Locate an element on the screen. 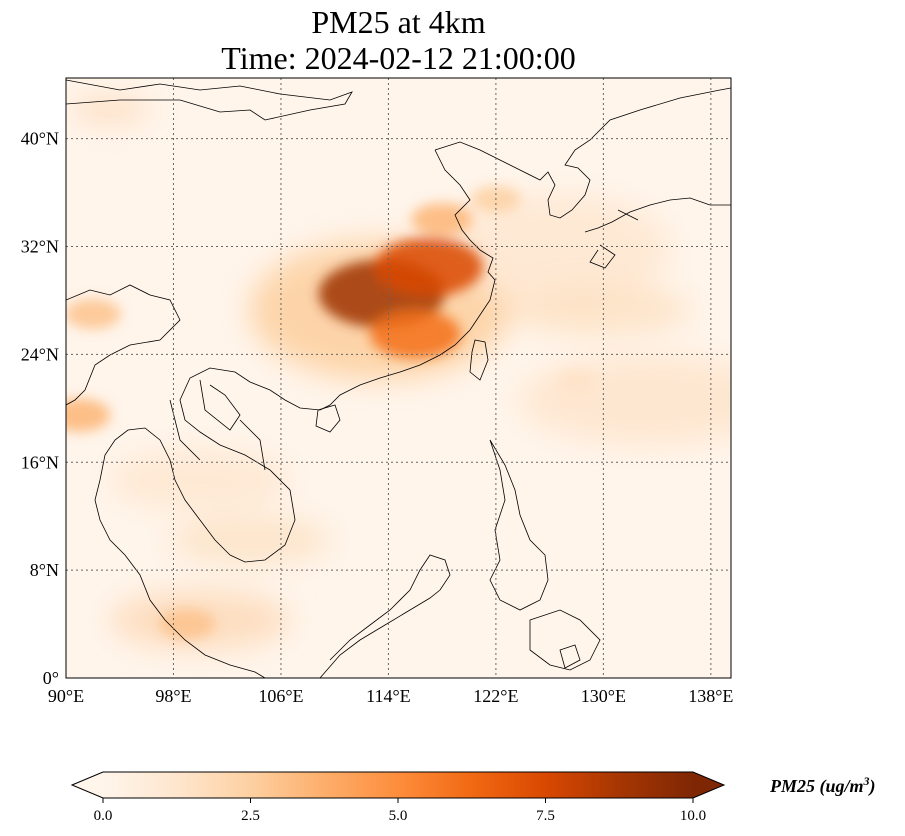  colorbar-min-extension is located at coordinates (87, 785).